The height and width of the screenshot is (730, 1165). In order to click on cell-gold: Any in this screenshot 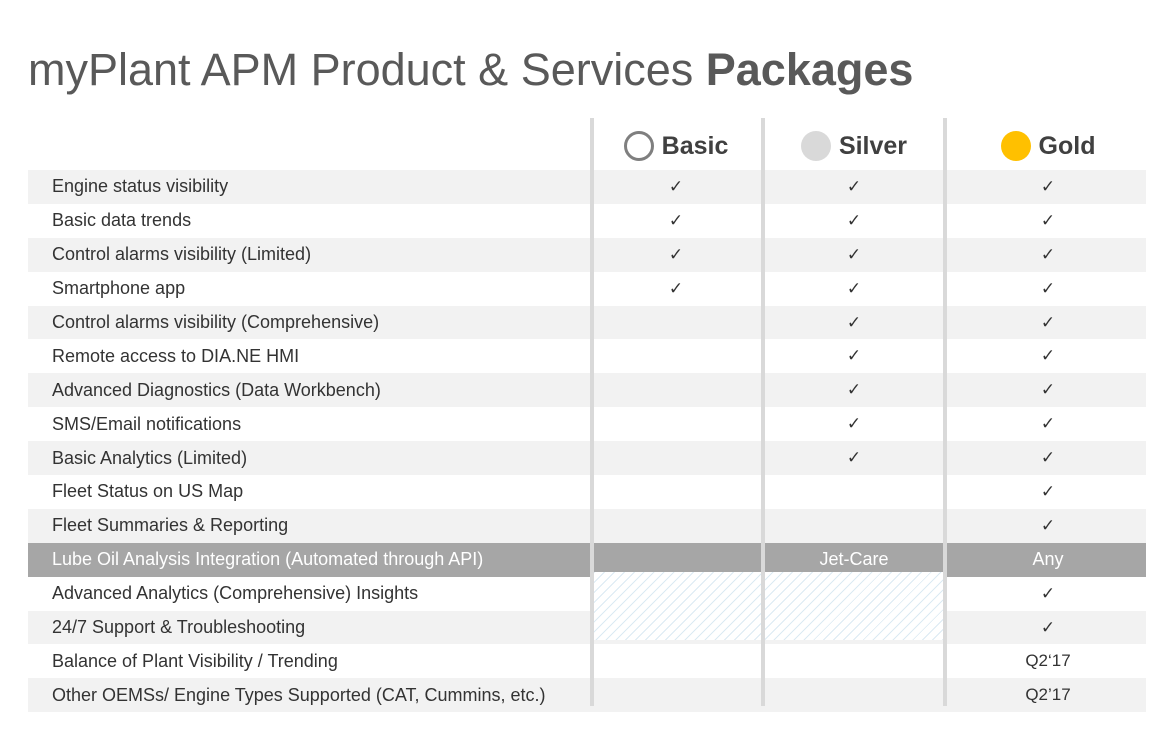, I will do `click(1048, 559)`.